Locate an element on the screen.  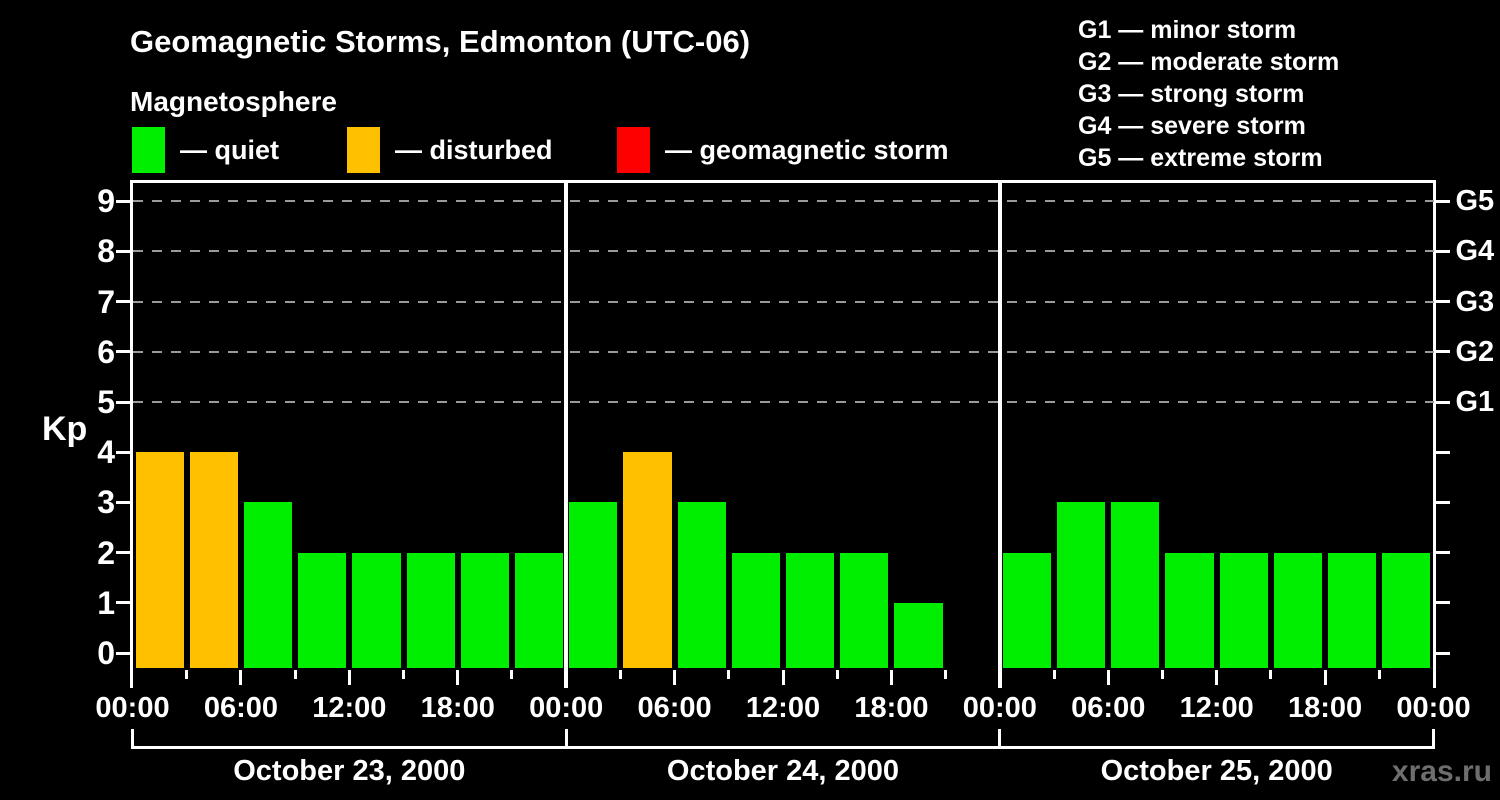
kp-axis-label: Kp is located at coordinates (65, 429).